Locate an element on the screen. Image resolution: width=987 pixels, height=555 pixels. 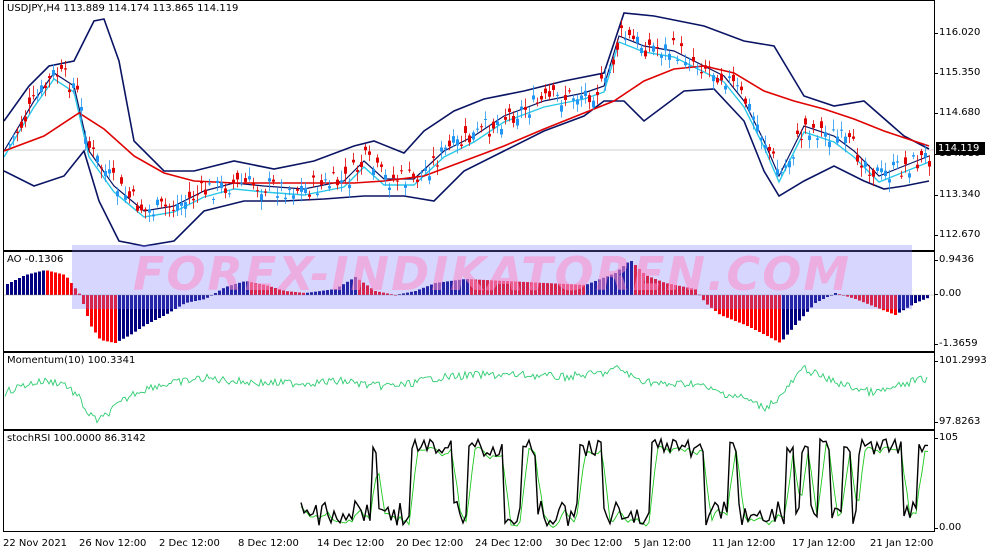
momentum-indicator-pane: Momentum(10) 100.3341 is located at coordinates (469, 391).